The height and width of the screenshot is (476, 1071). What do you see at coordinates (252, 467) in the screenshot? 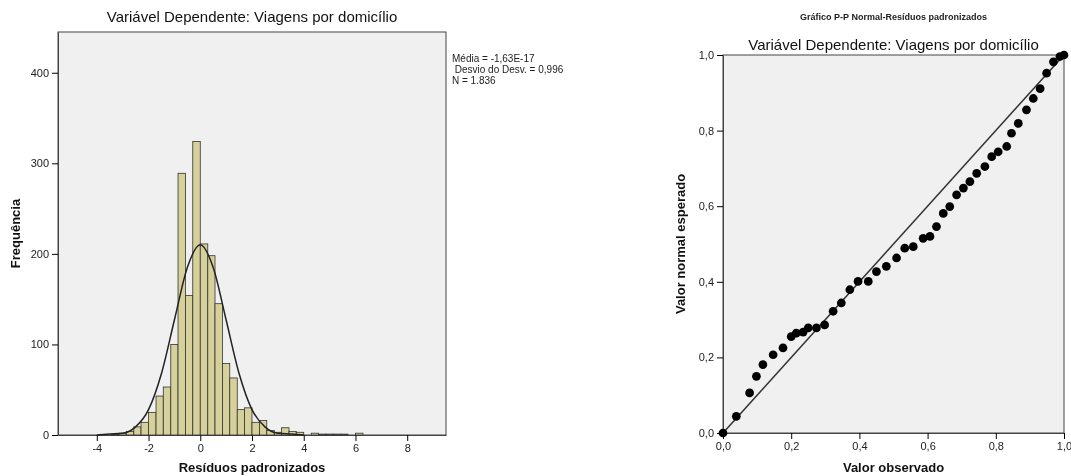
I see `x-axis-title: Resíduos padronizados` at bounding box center [252, 467].